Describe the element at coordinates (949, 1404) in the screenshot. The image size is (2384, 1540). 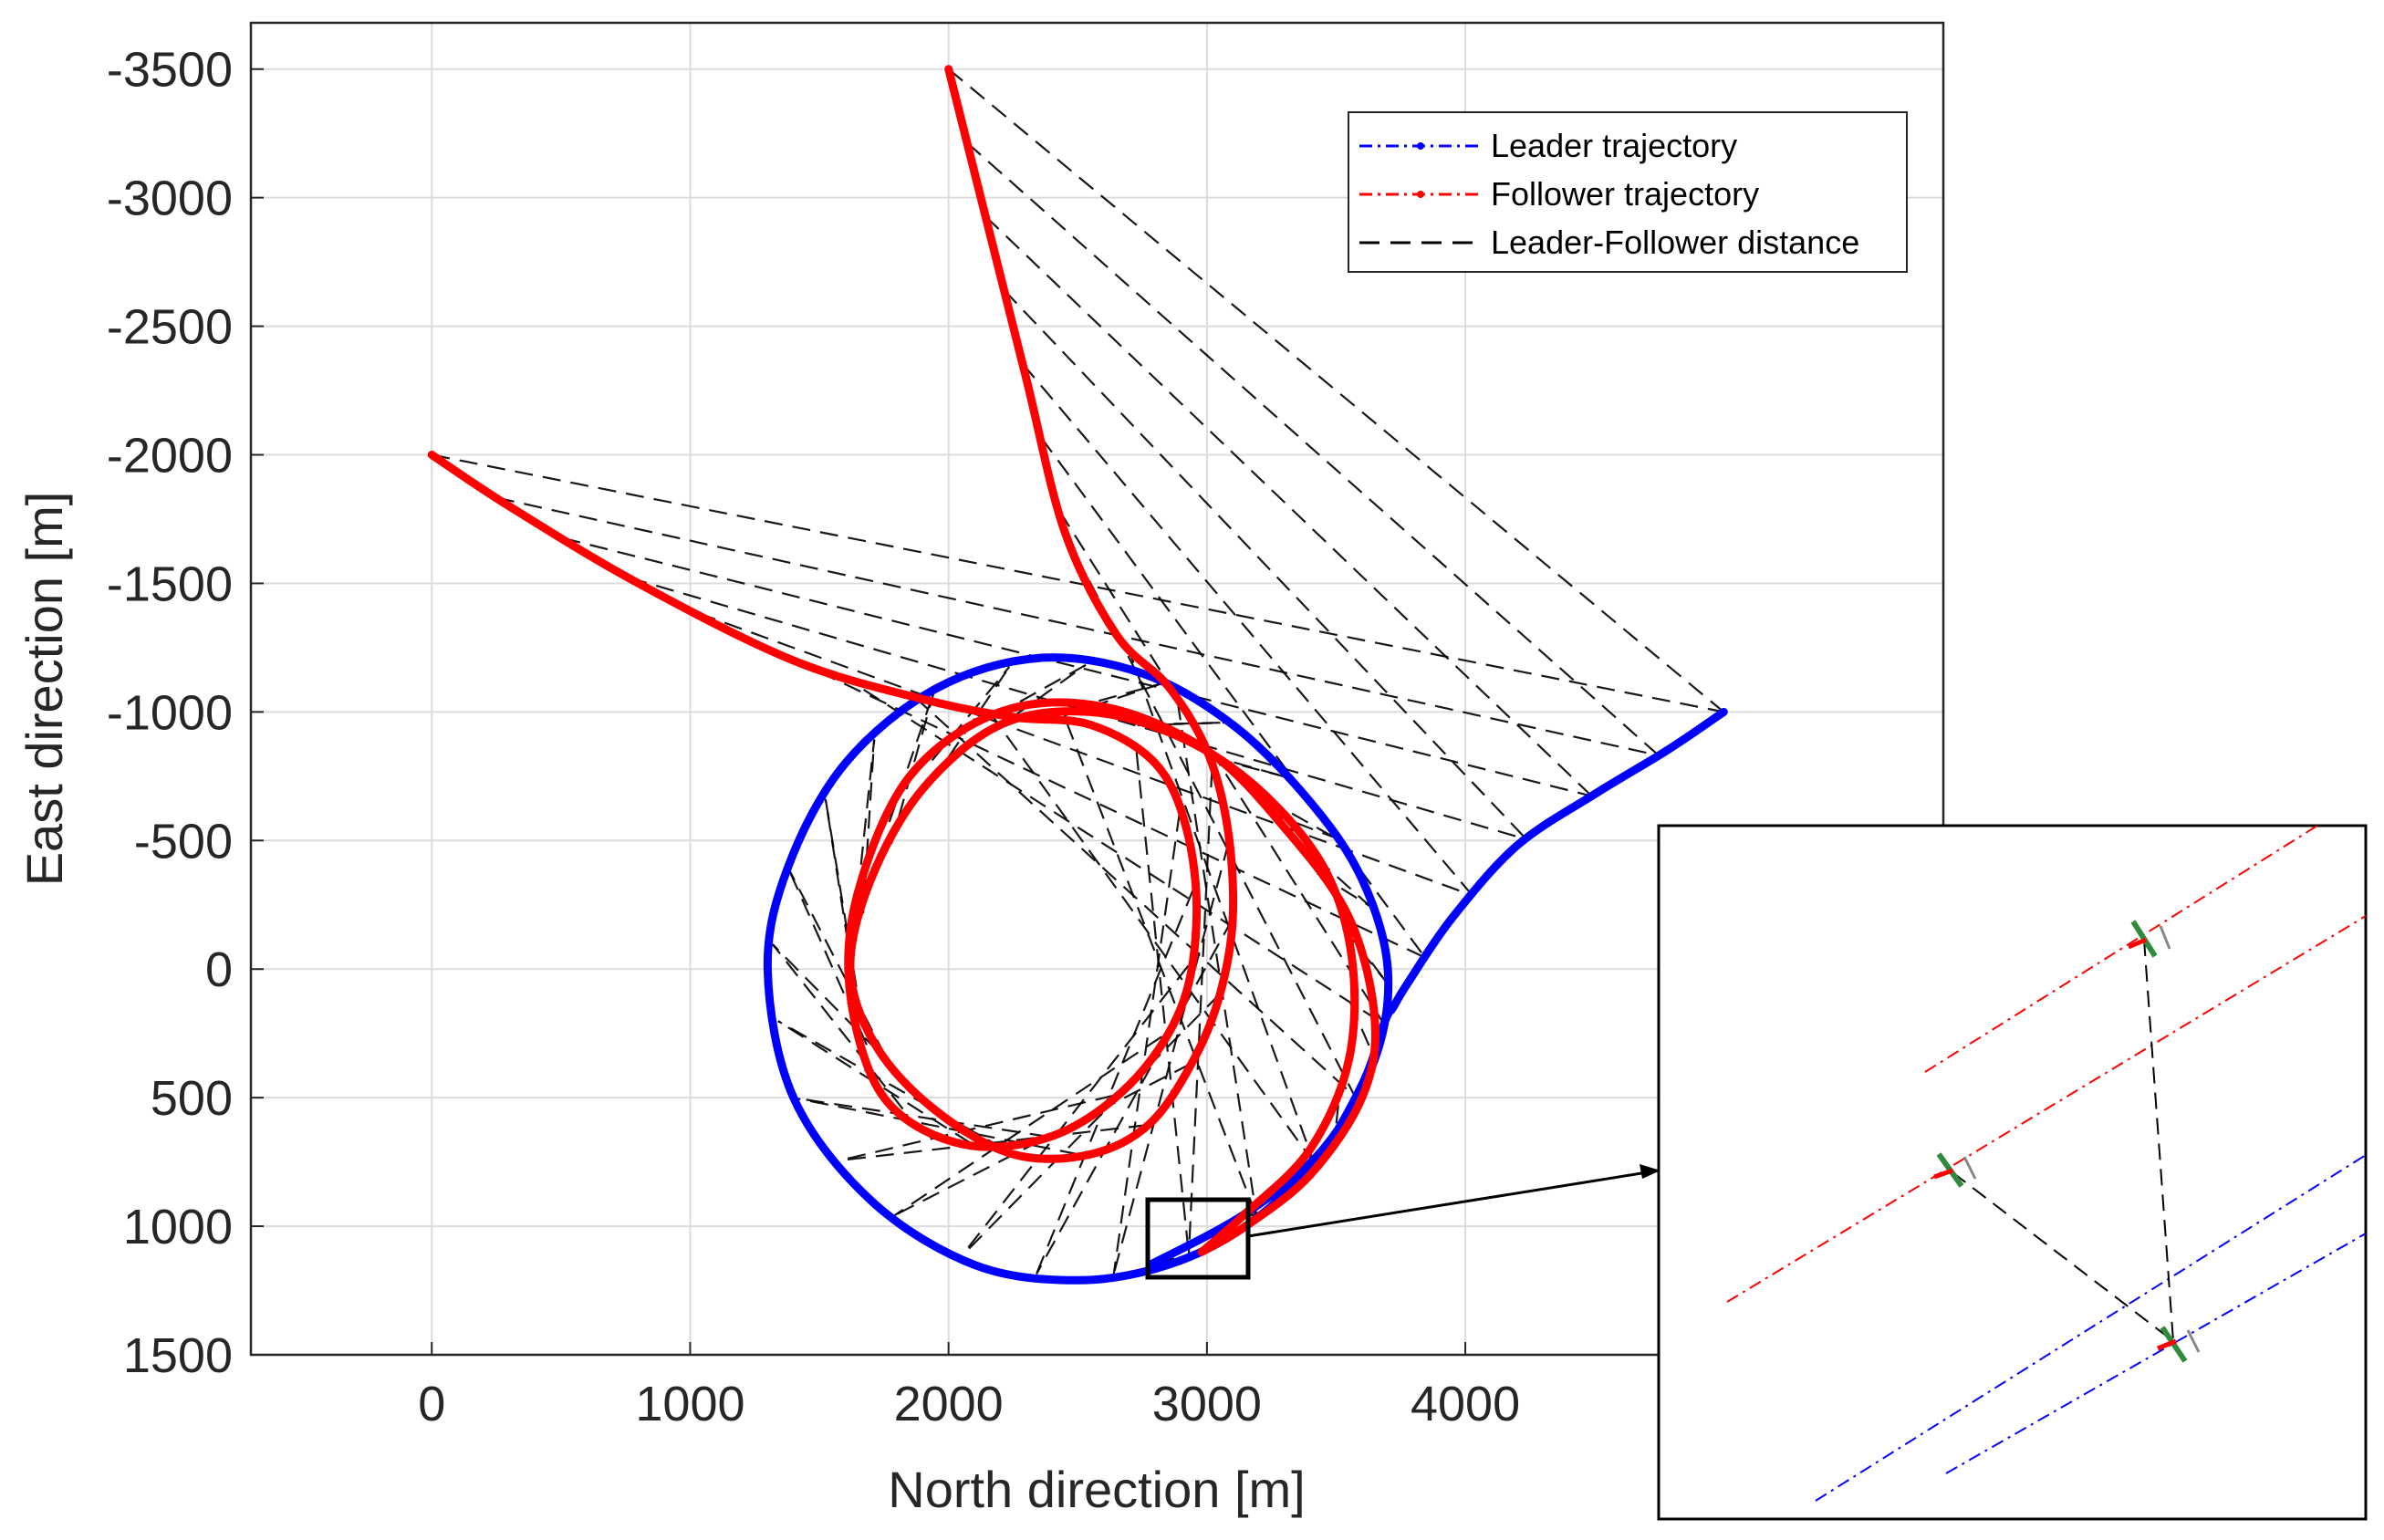
I see `x-tick-label: 2000` at that location.